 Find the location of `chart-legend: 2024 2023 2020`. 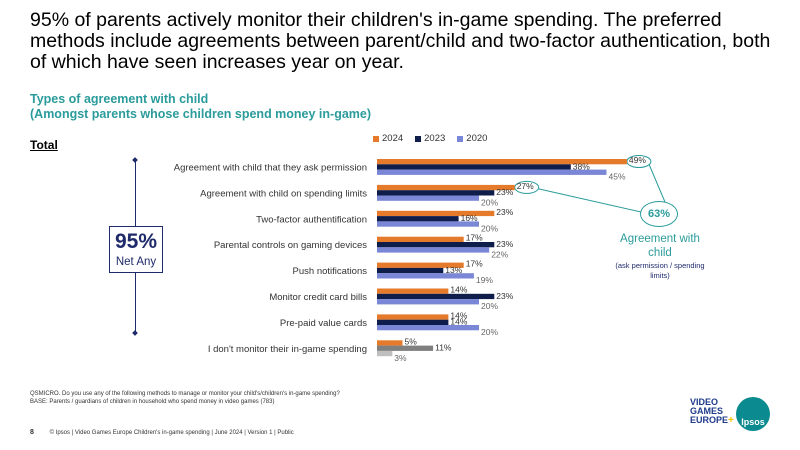

chart-legend: 2024 2023 2020 is located at coordinates (430, 138).